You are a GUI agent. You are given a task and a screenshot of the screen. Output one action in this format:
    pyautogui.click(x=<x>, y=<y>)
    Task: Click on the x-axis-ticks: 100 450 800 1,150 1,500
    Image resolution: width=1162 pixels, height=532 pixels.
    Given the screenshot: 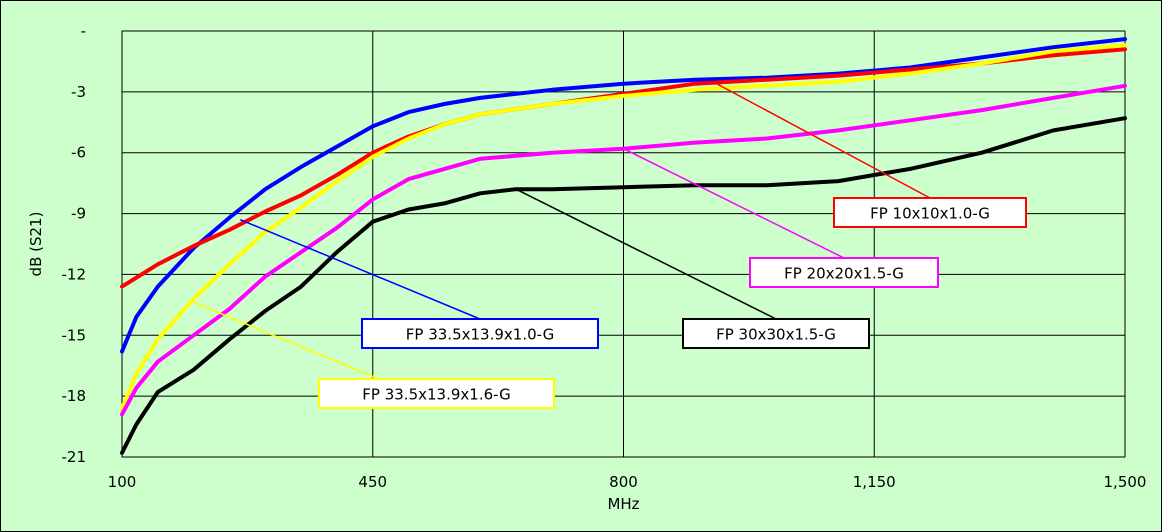 What is the action you would take?
    pyautogui.click(x=627, y=482)
    